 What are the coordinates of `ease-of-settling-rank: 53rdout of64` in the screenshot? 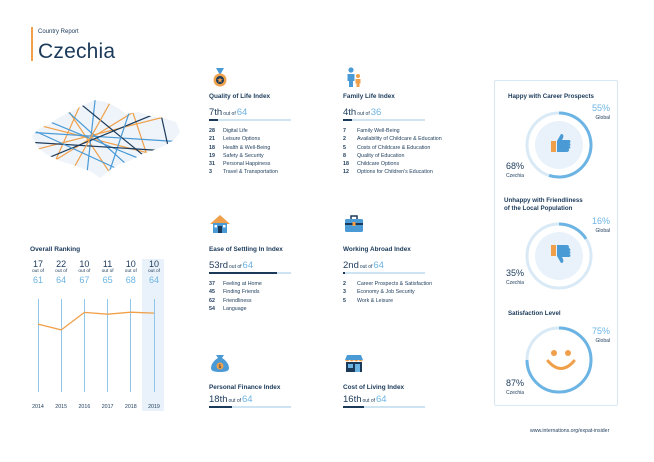 It's located at (274, 265).